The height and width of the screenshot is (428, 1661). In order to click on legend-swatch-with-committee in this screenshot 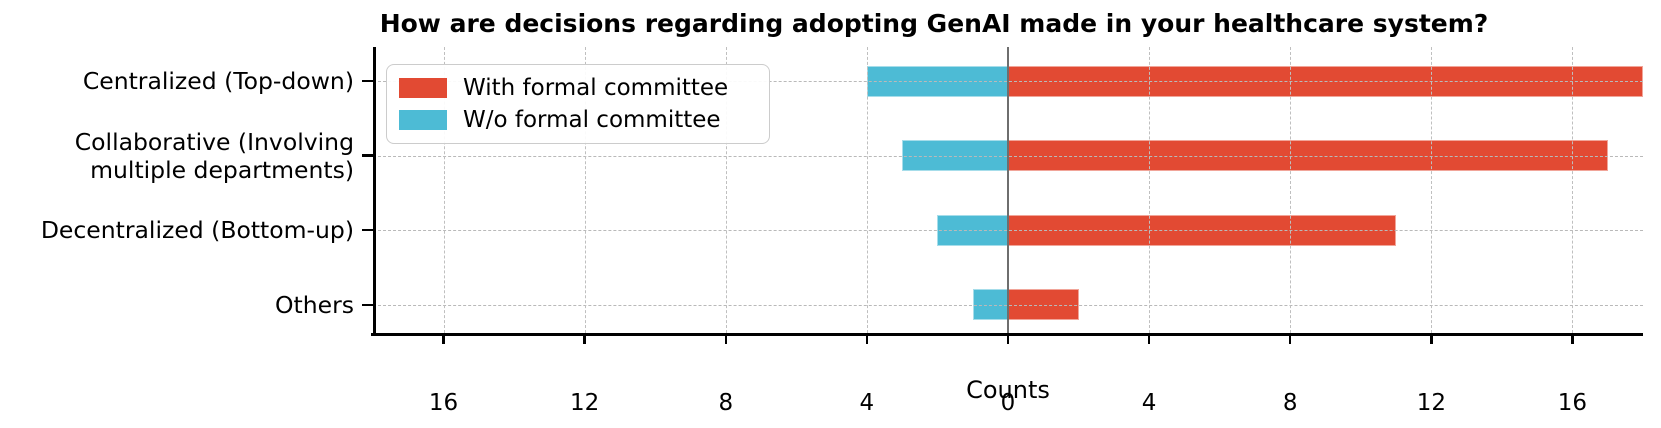, I will do `click(423, 88)`.